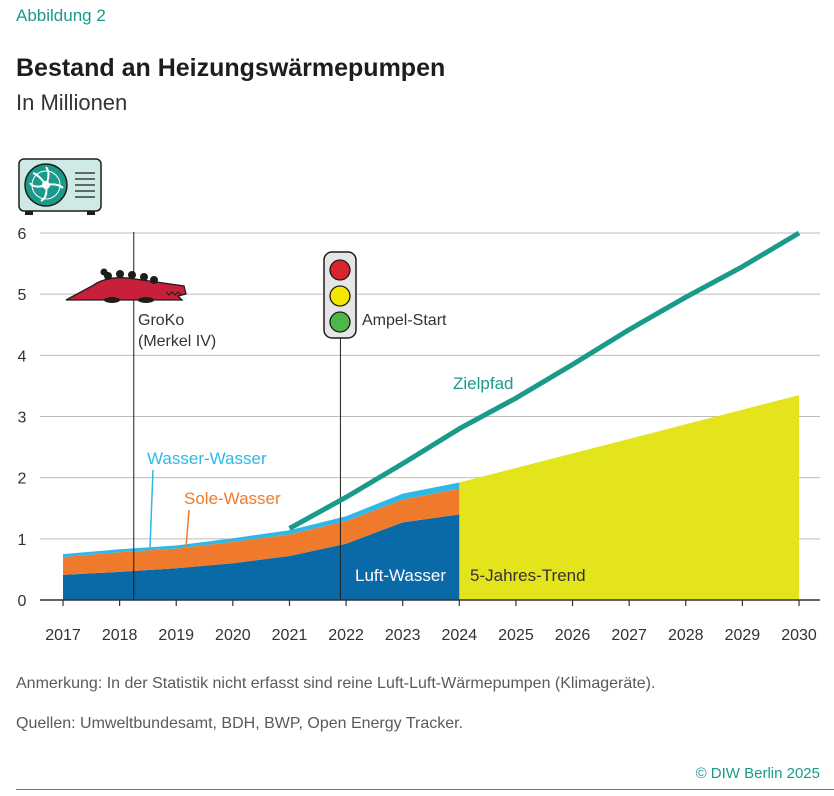  What do you see at coordinates (22, 356) in the screenshot?
I see `y-tick-label: 4` at bounding box center [22, 356].